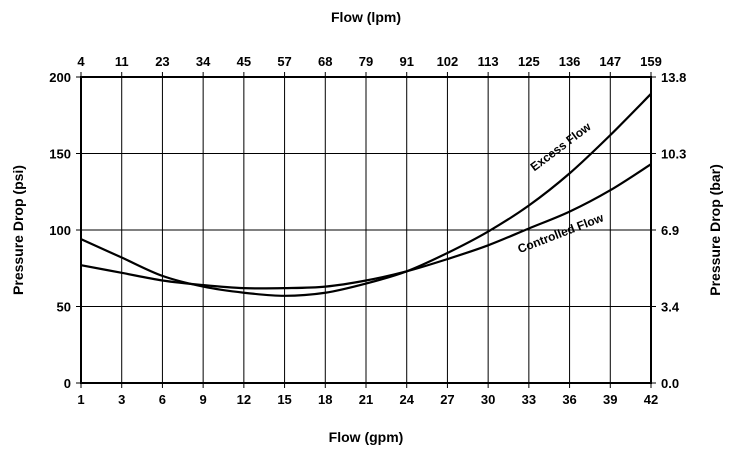 The image size is (737, 451). I want to click on top-x-tick-label: 23, so click(162, 61).